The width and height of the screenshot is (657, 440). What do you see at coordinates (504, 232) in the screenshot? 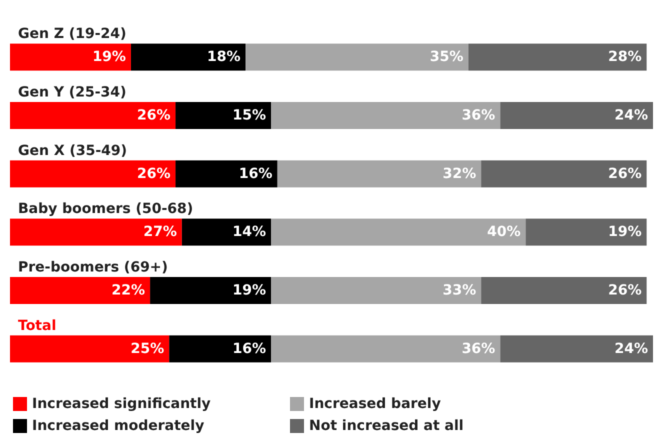
I see `data-label: 40%` at bounding box center [504, 232].